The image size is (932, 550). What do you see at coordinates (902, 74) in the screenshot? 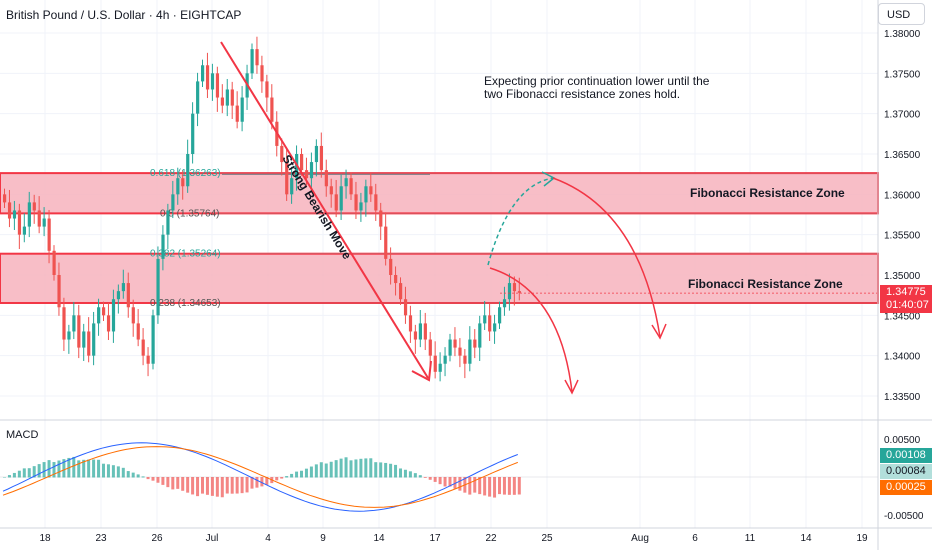
I see `price-tick-label: 1.37500` at bounding box center [902, 74].